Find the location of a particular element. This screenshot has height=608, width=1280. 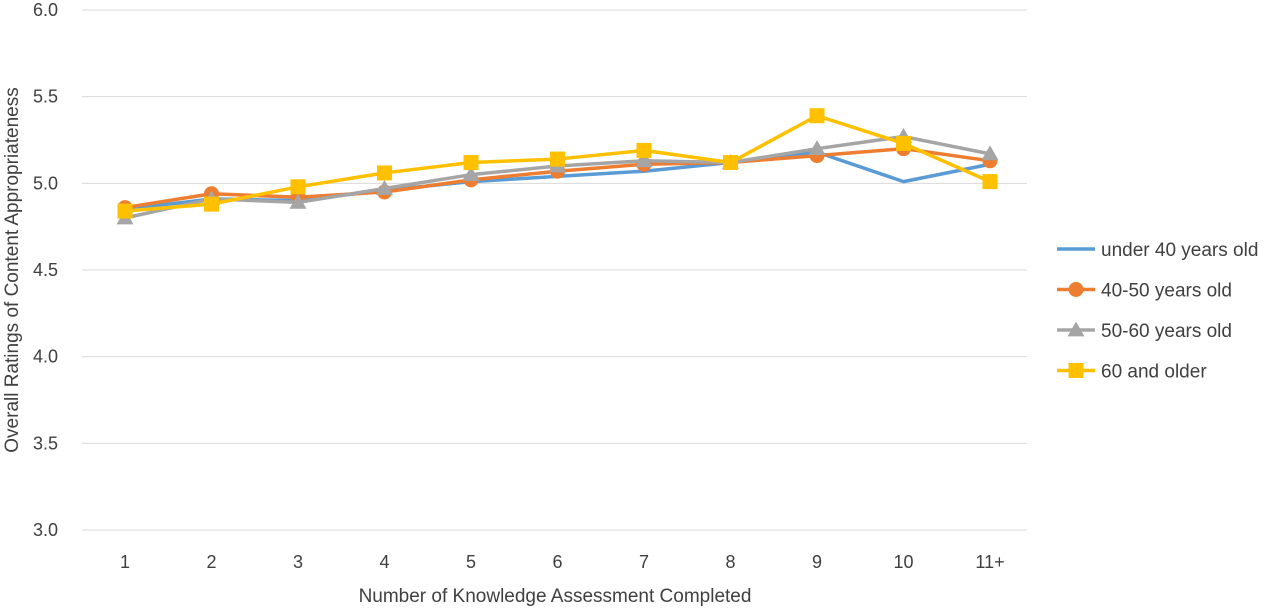

legend-item: 40-50 years old is located at coordinates (1144, 291).